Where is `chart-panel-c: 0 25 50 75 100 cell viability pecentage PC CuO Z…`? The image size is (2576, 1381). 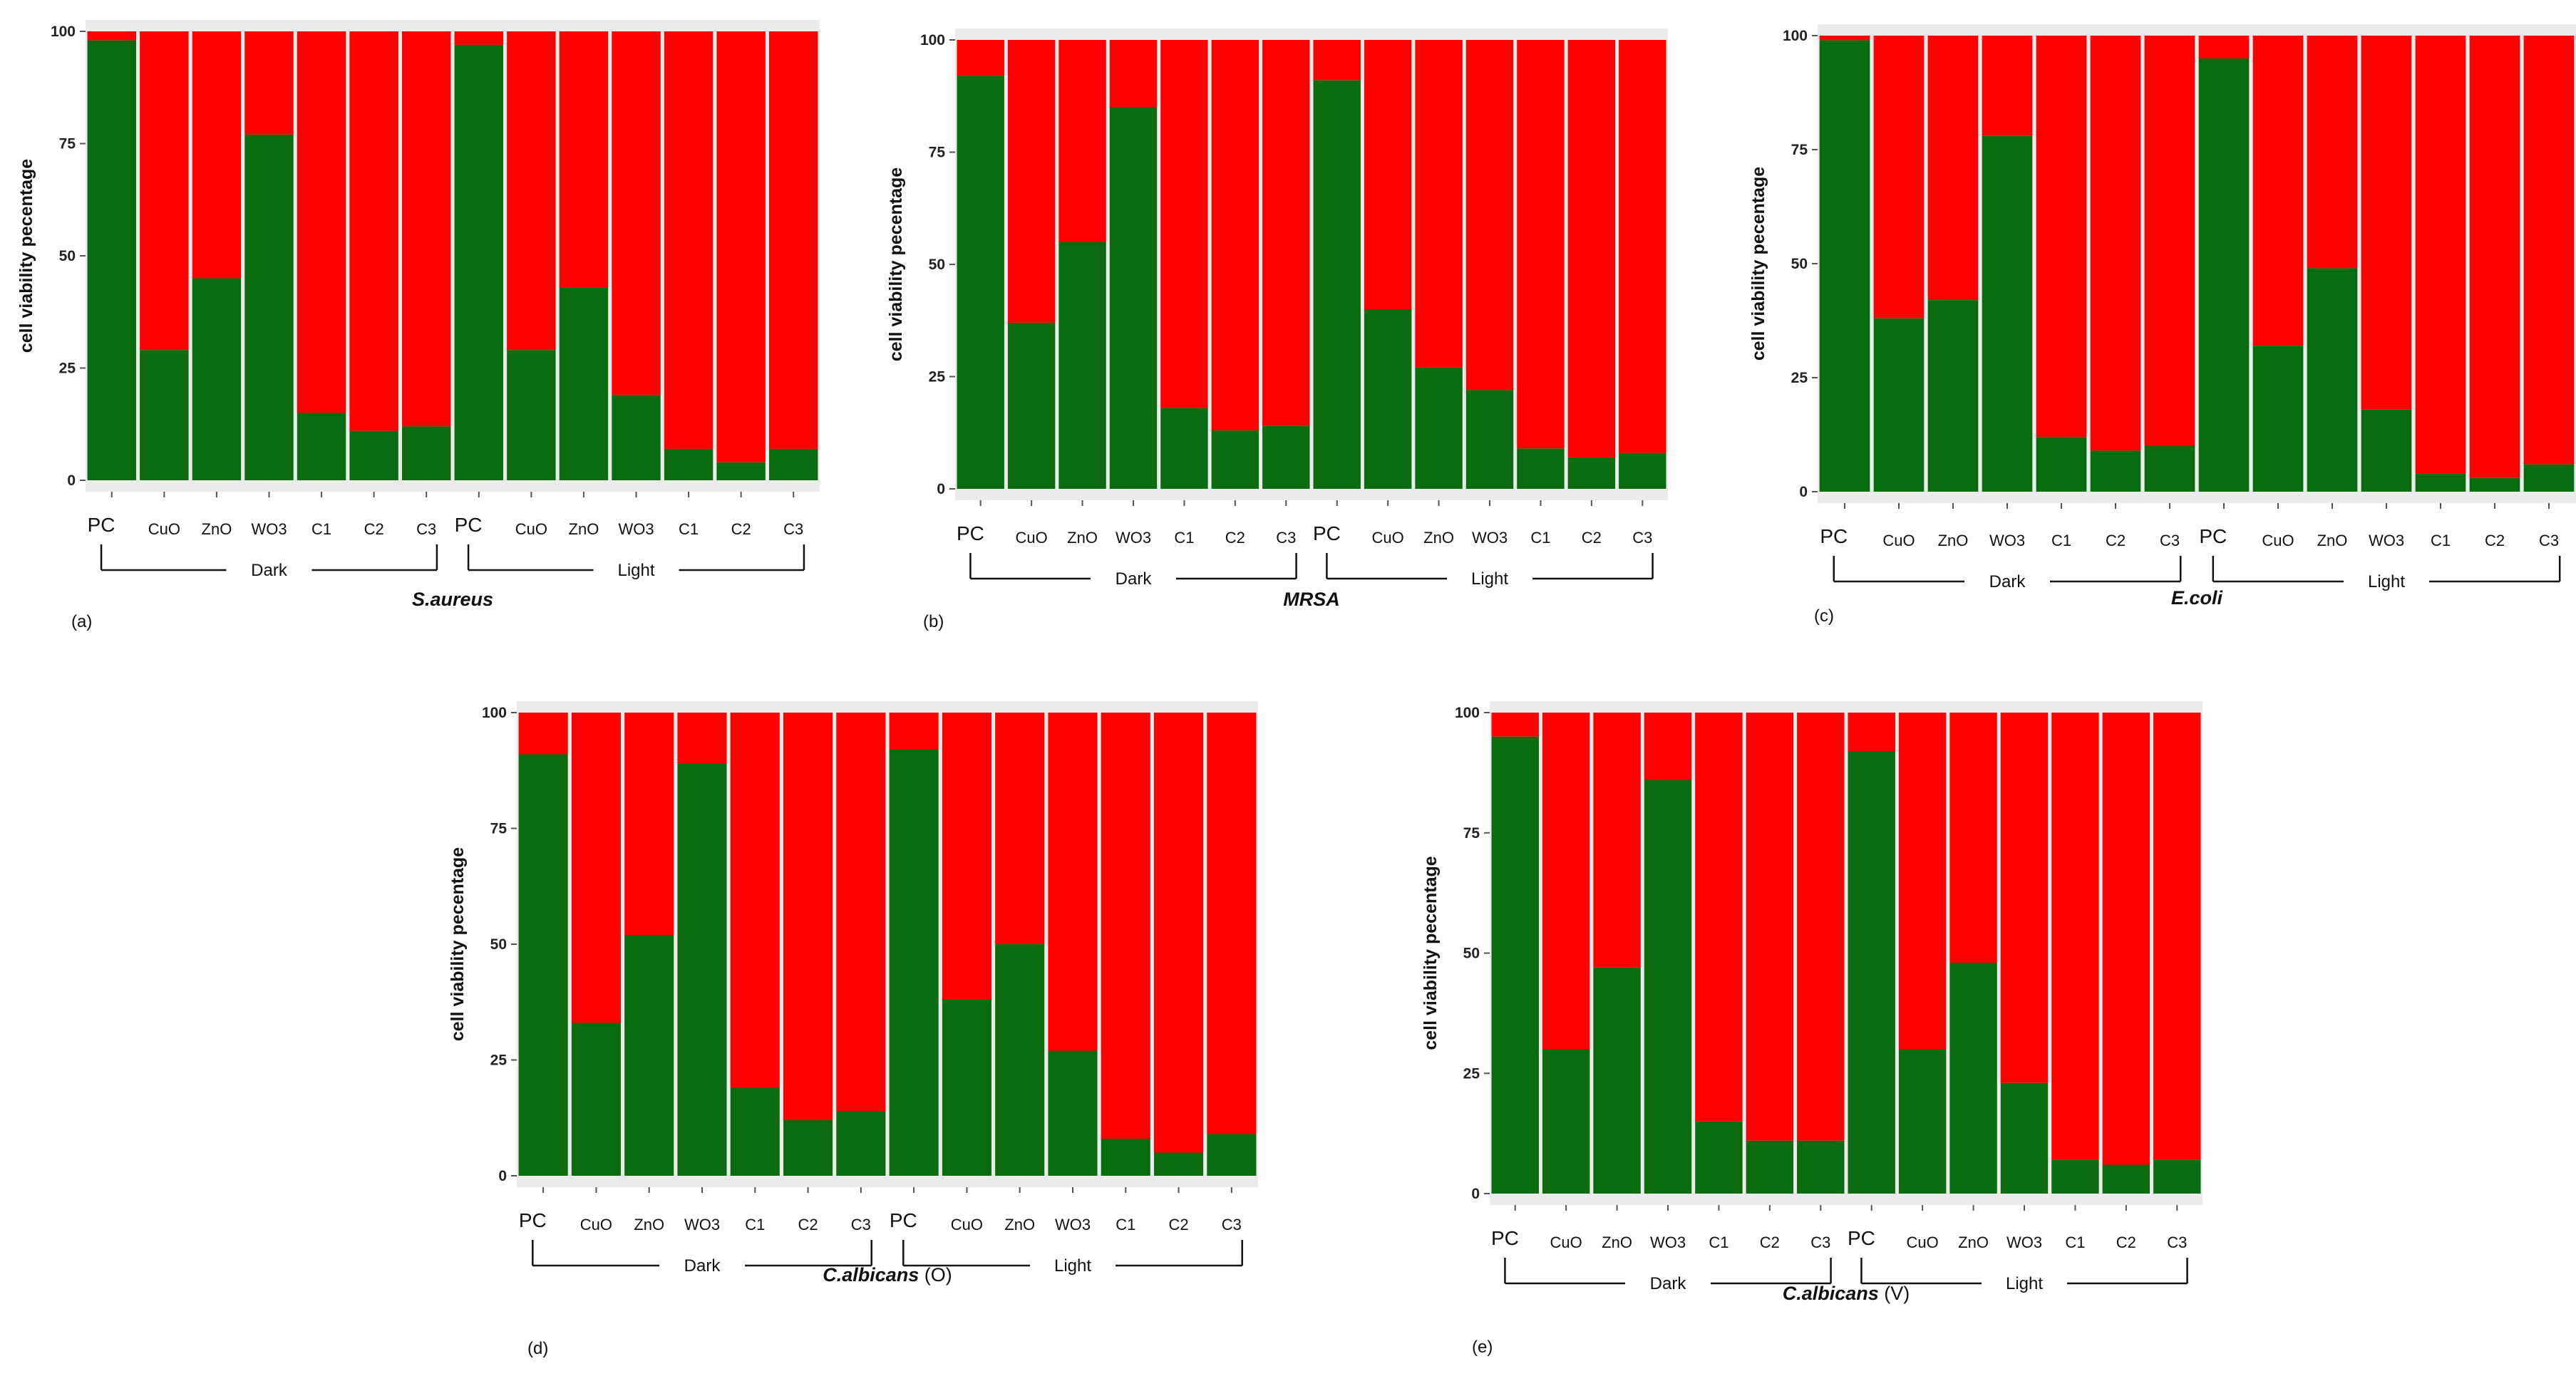
chart-panel-c: 0 25 50 75 100 cell viability pecentage PC CuO Z… is located at coordinates (2162, 325).